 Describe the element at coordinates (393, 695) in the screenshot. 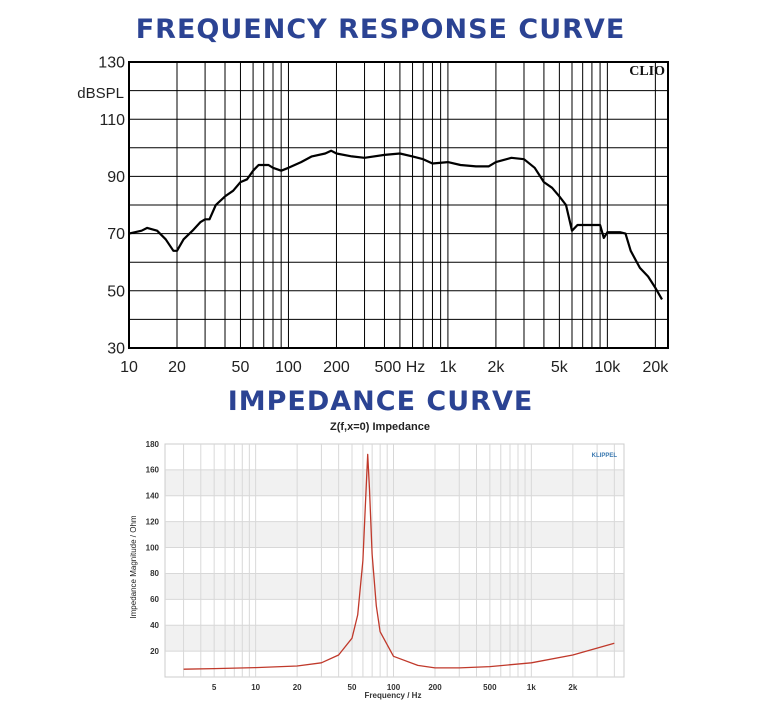

I see `x-axis-label: Frequency / Hz` at that location.